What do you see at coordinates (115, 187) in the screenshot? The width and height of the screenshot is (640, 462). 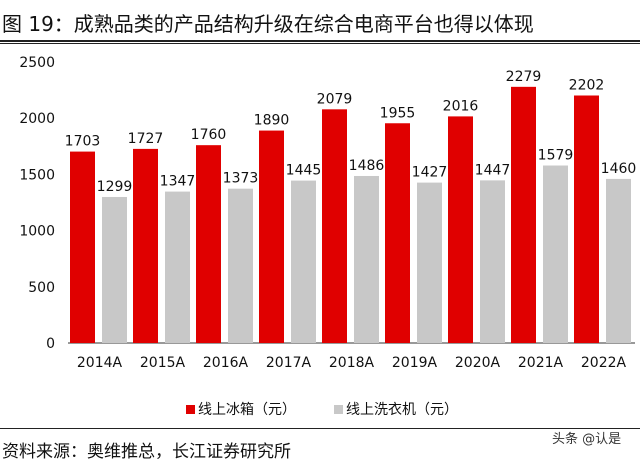 I see `data-label: 1299` at bounding box center [115, 187].